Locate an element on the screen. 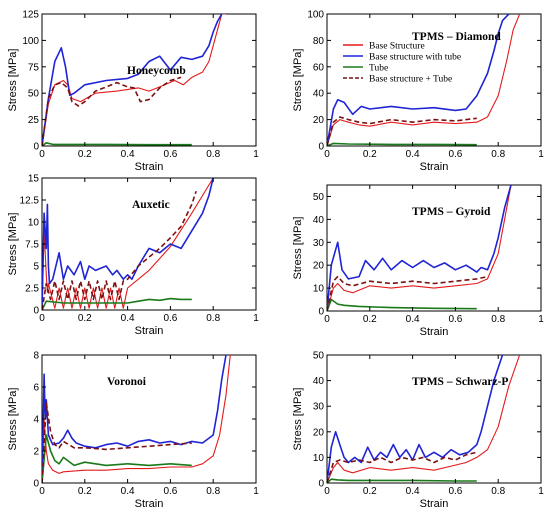 This screenshot has width=550, height=524. y-tick-label: 15 is located at coordinates (34, 179).